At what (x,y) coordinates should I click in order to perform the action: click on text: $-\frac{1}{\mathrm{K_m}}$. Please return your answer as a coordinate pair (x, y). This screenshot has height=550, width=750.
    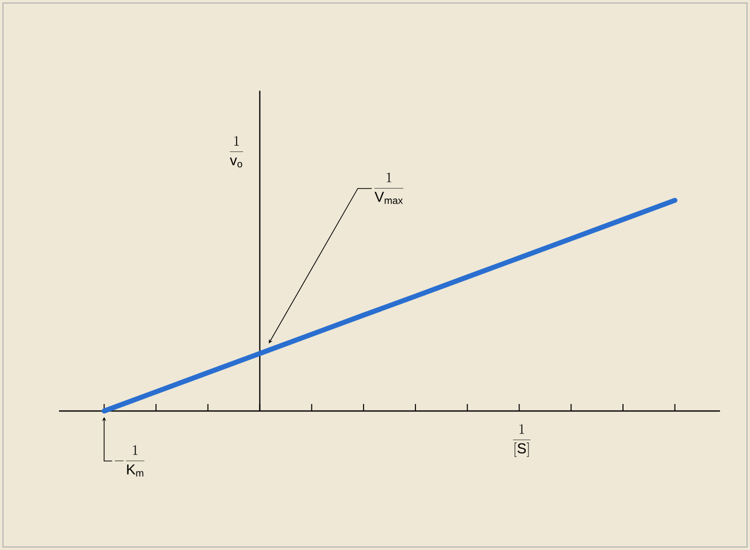
    Looking at the image, I should click on (129, 460).